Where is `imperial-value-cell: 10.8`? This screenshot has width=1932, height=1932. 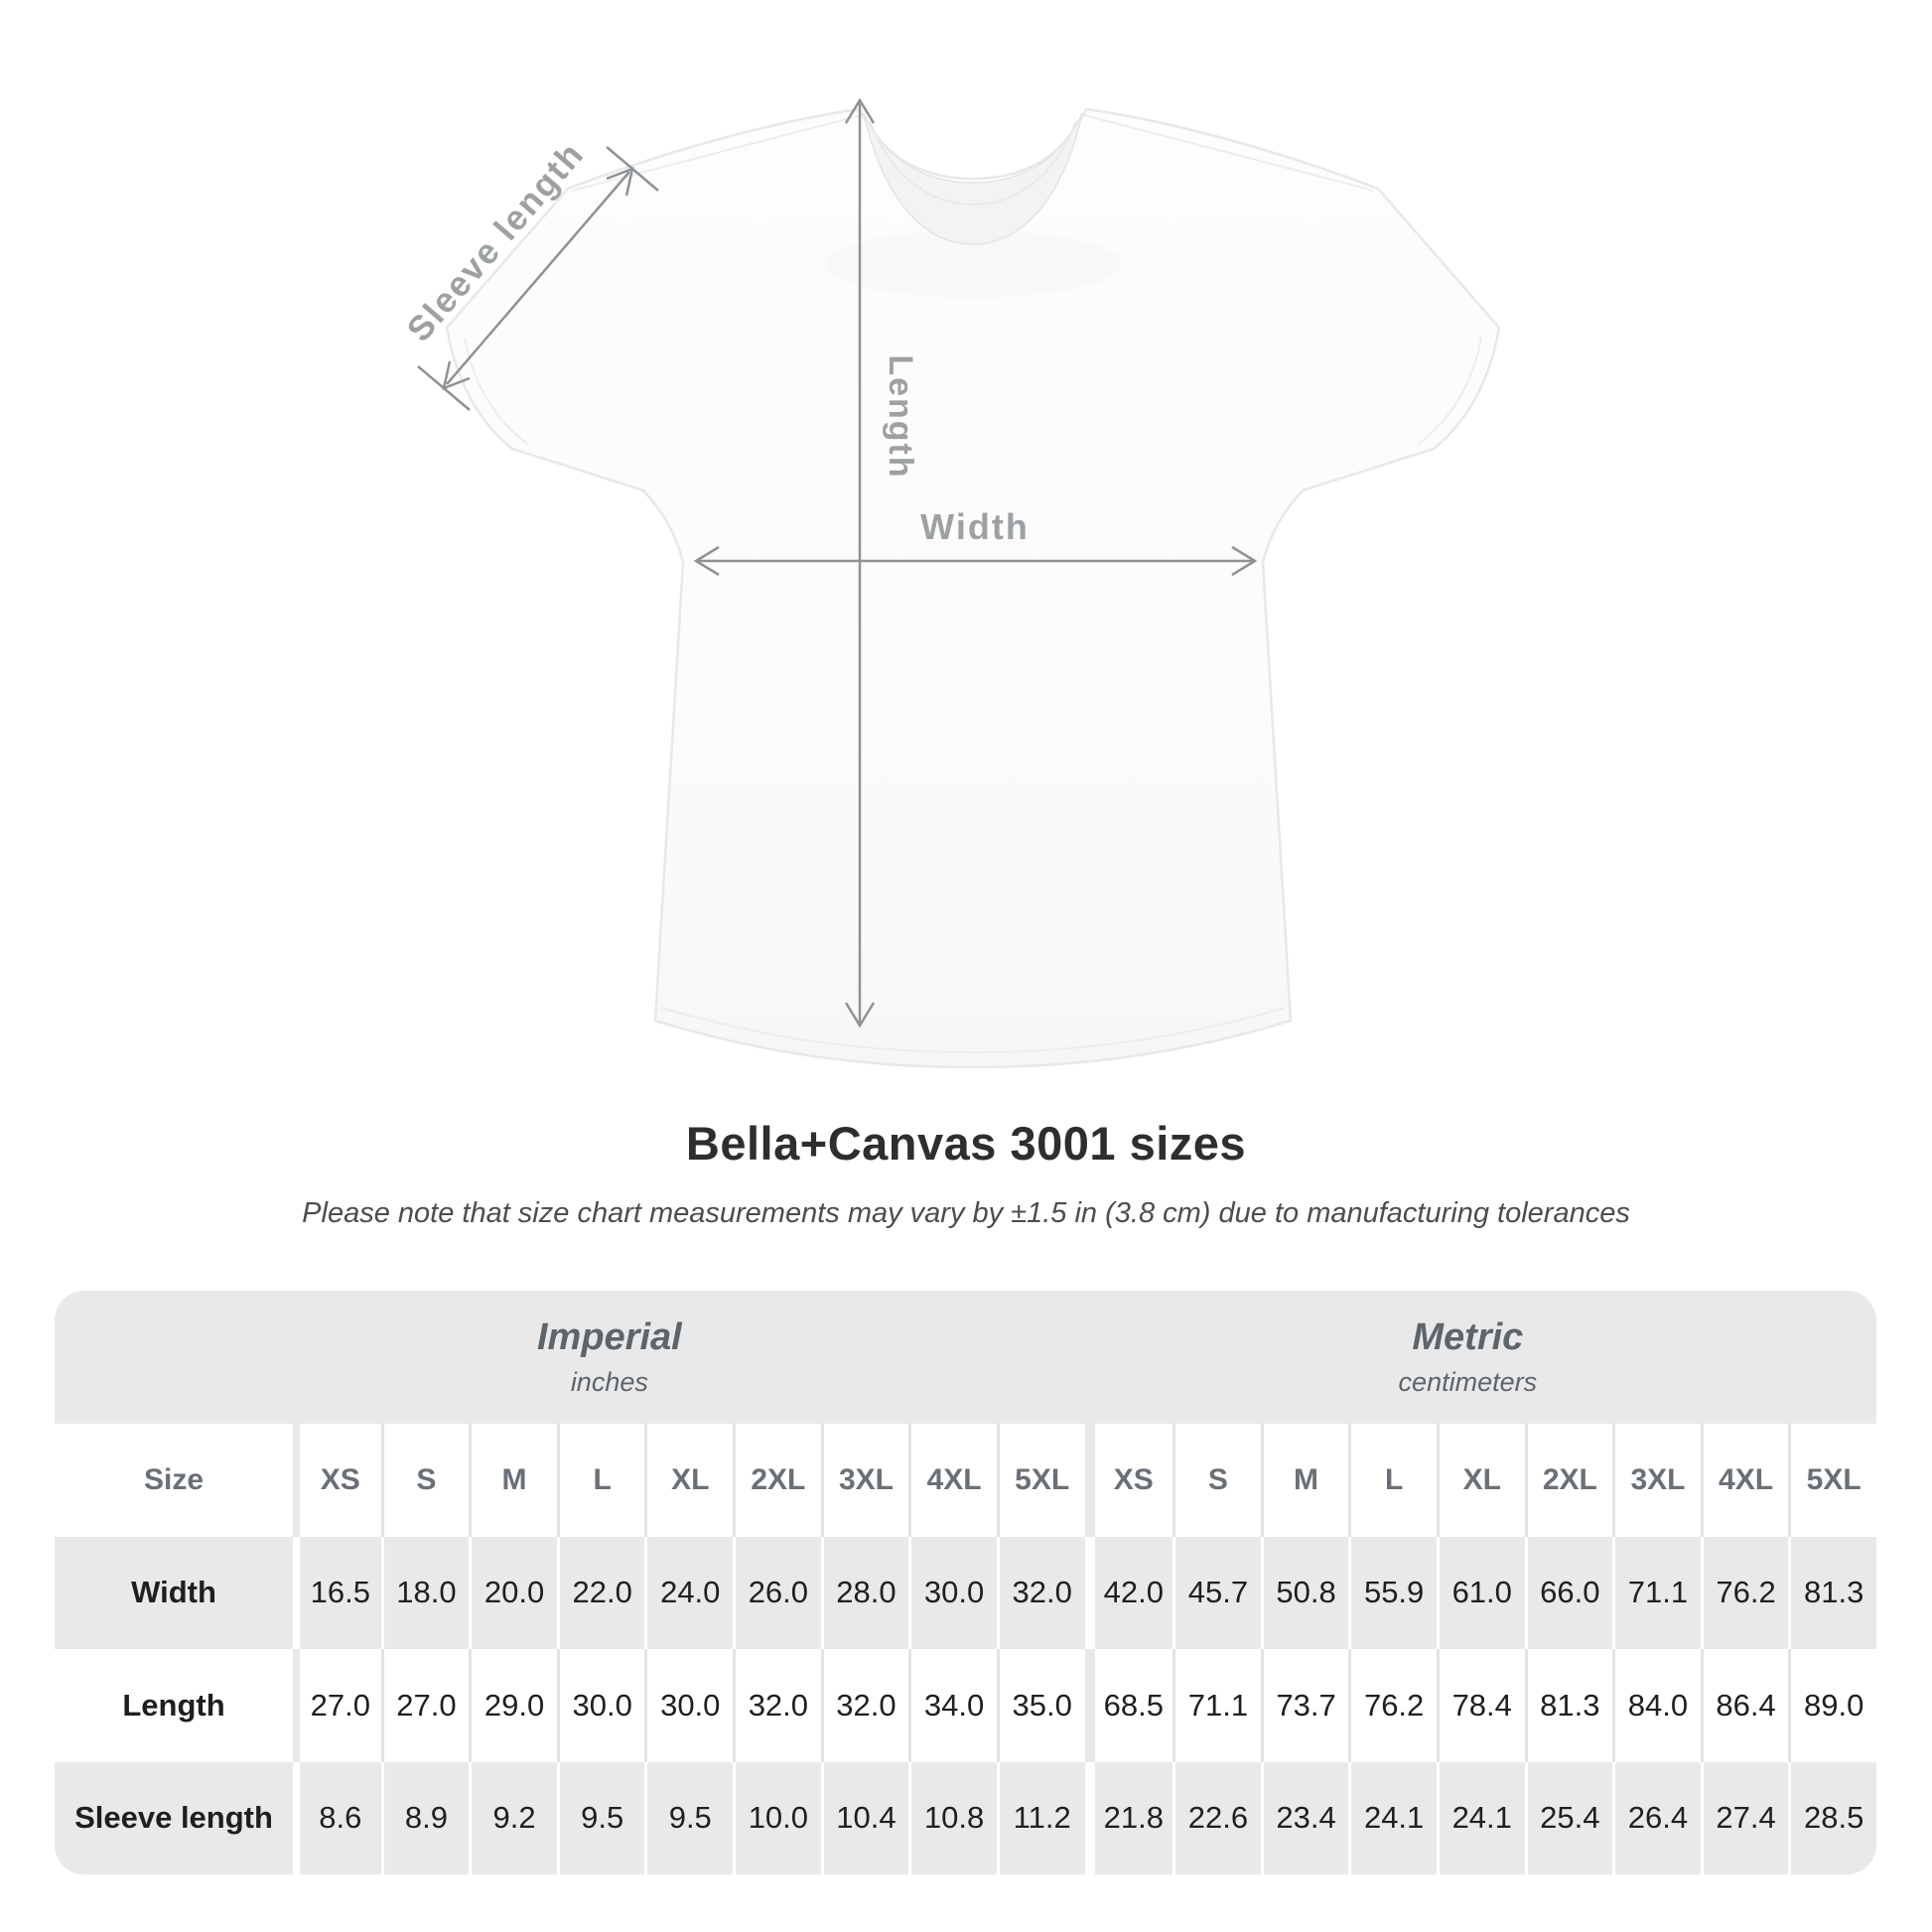
imperial-value-cell: 10.8 is located at coordinates (953, 1818).